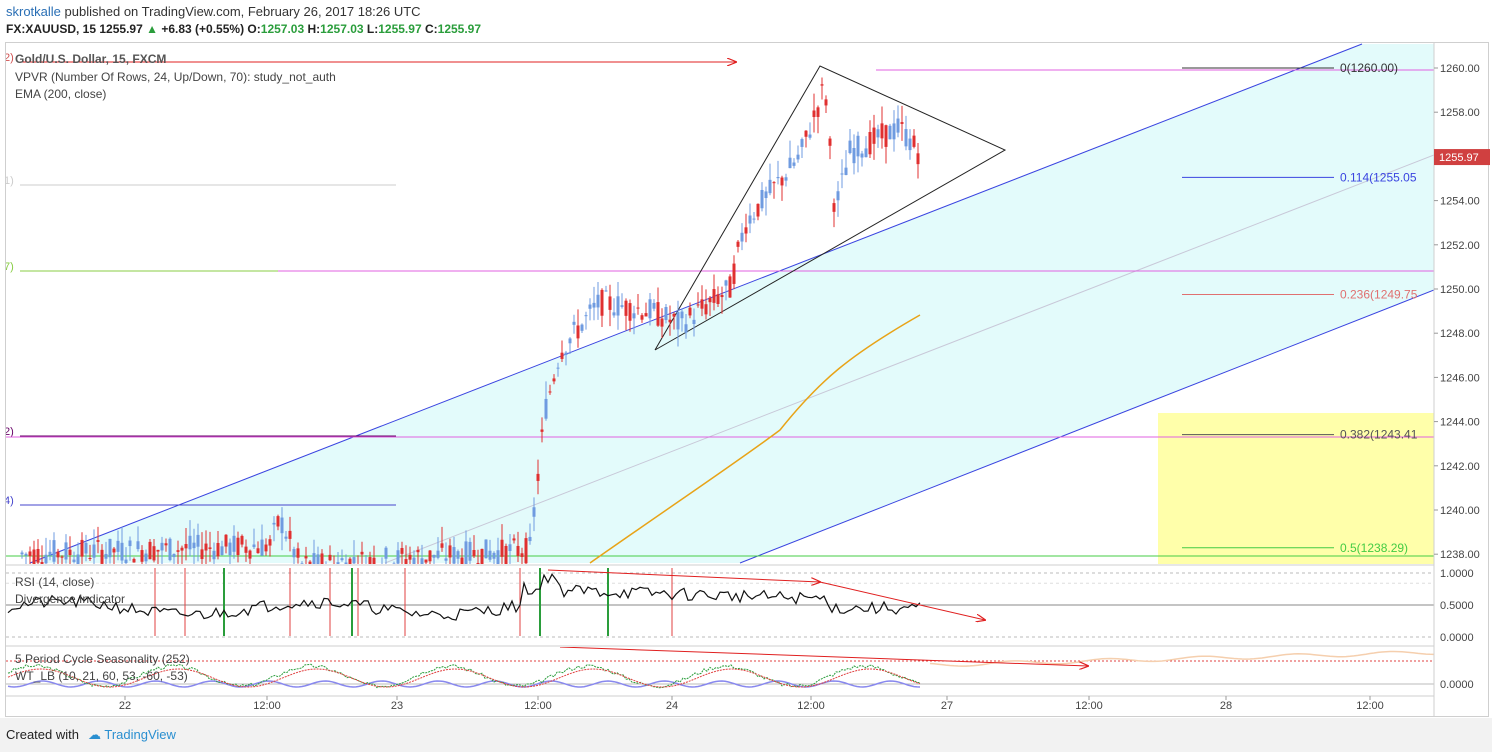 The height and width of the screenshot is (752, 1492). I want to click on rsi-tick-label: 0.0000, so click(1457, 638).